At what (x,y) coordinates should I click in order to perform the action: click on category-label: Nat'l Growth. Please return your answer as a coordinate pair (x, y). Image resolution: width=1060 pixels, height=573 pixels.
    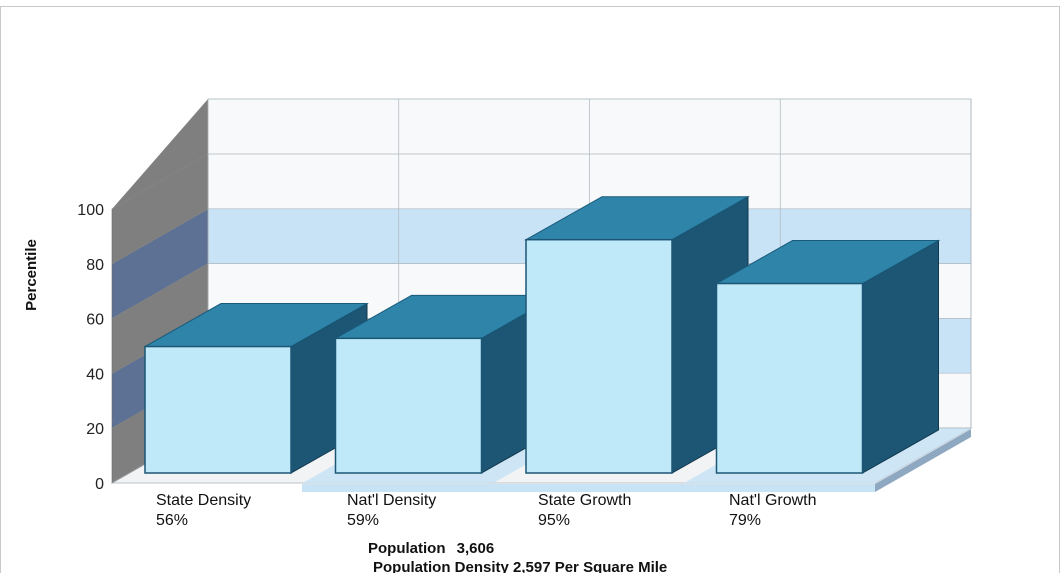
    Looking at the image, I should click on (773, 500).